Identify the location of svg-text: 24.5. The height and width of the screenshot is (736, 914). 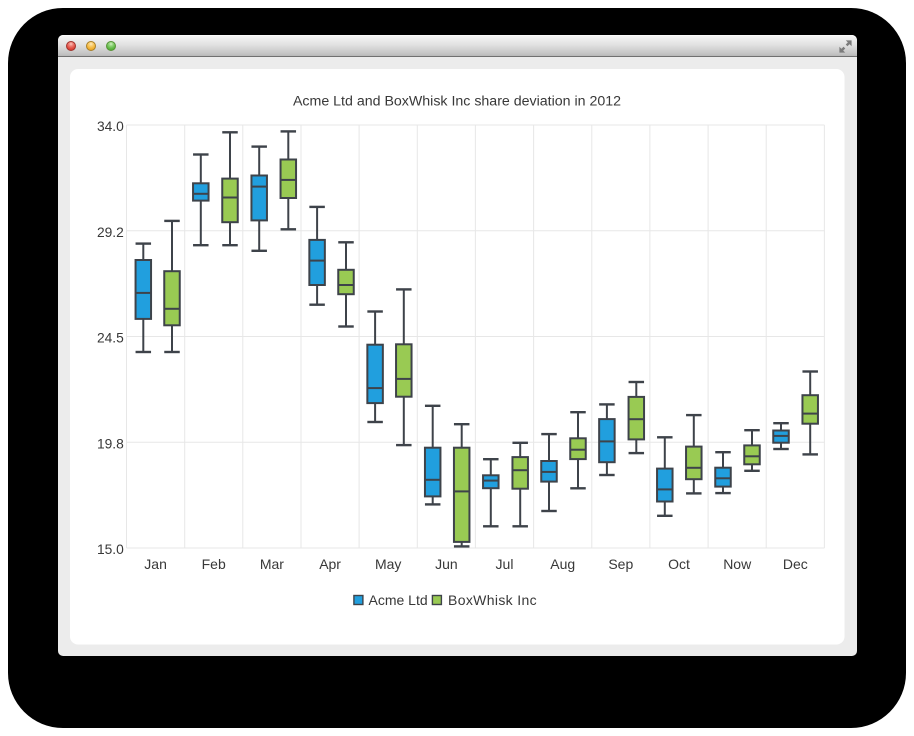
(110, 338).